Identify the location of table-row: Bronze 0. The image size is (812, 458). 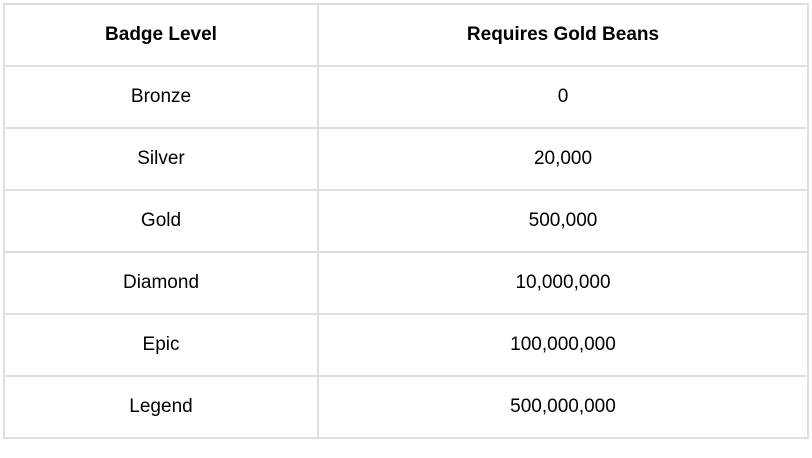
(406, 97).